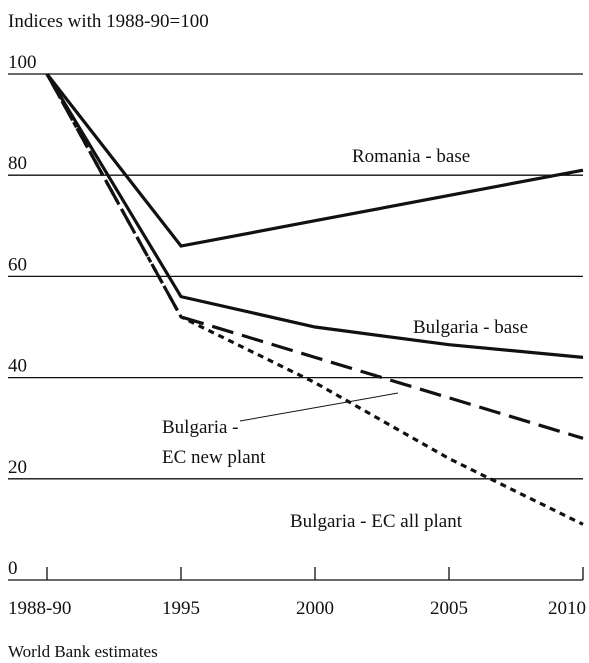 The height and width of the screenshot is (663, 589). What do you see at coordinates (17, 366) in the screenshot?
I see `y-tick-label: 40` at bounding box center [17, 366].